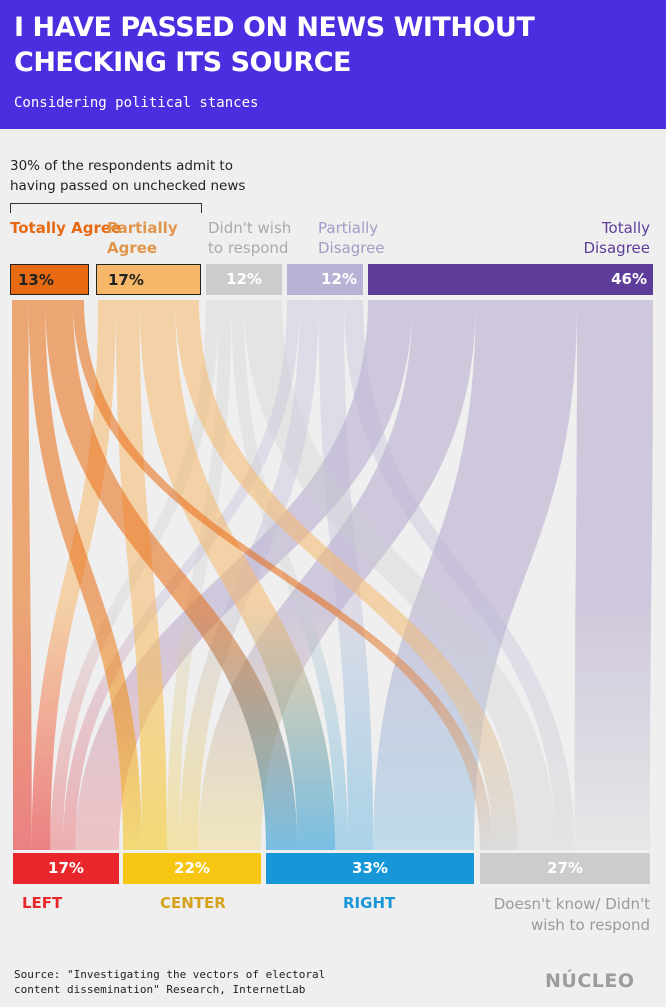 This screenshot has width=666, height=1007. Describe the element at coordinates (136, 103) in the screenshot. I see `chart-subtitle: Considering political stances` at that location.